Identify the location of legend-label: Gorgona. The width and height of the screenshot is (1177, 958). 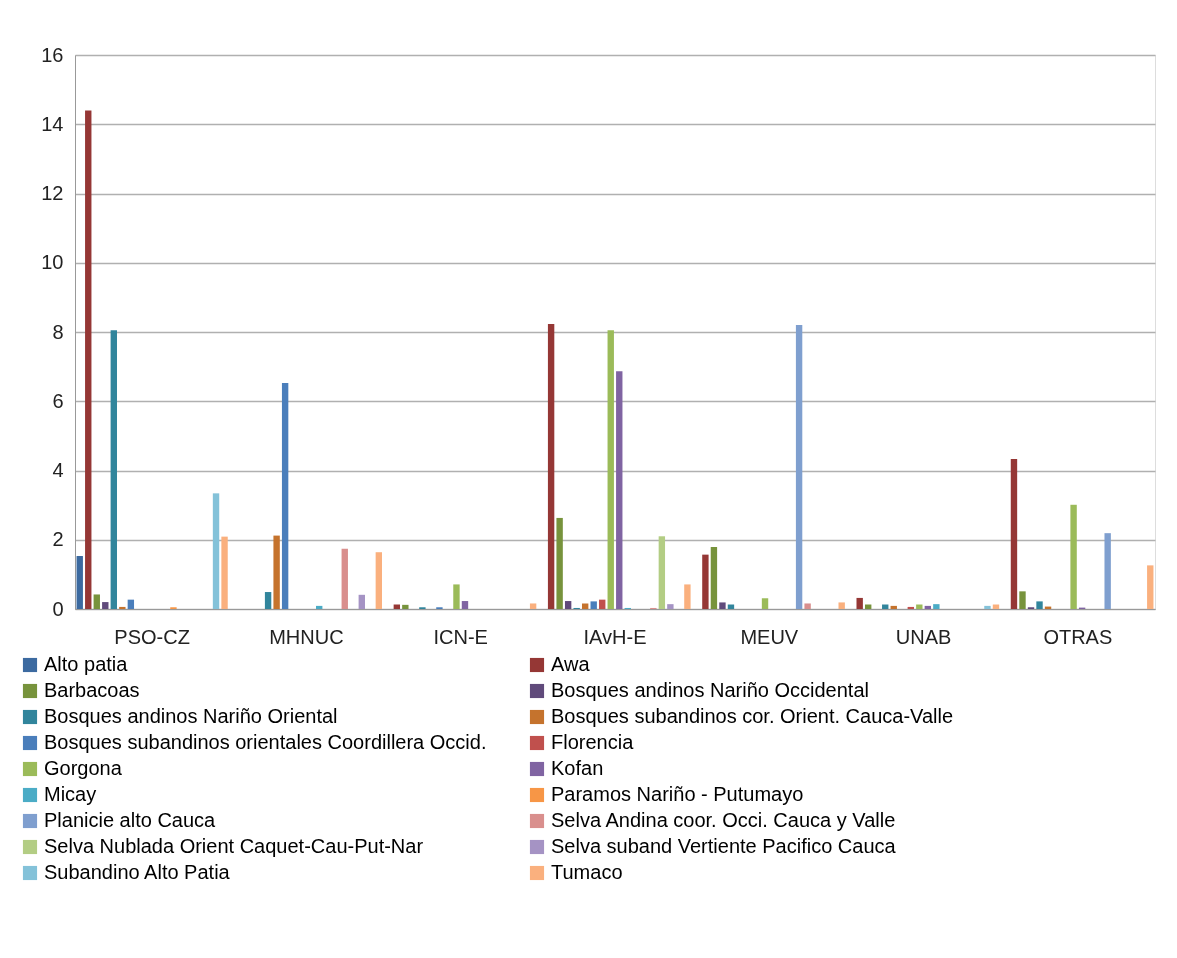
(83, 768).